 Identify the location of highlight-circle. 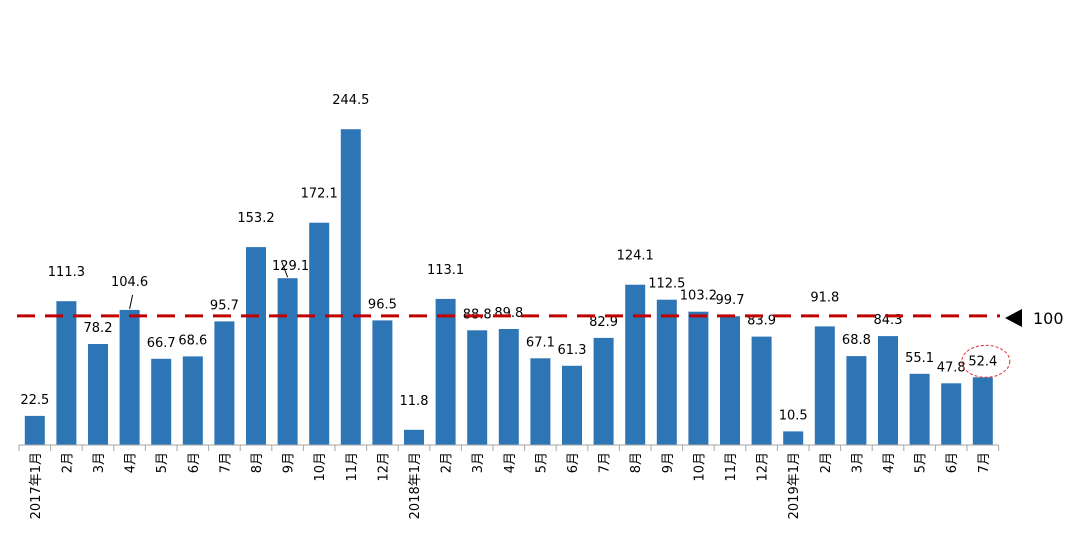
(986, 361).